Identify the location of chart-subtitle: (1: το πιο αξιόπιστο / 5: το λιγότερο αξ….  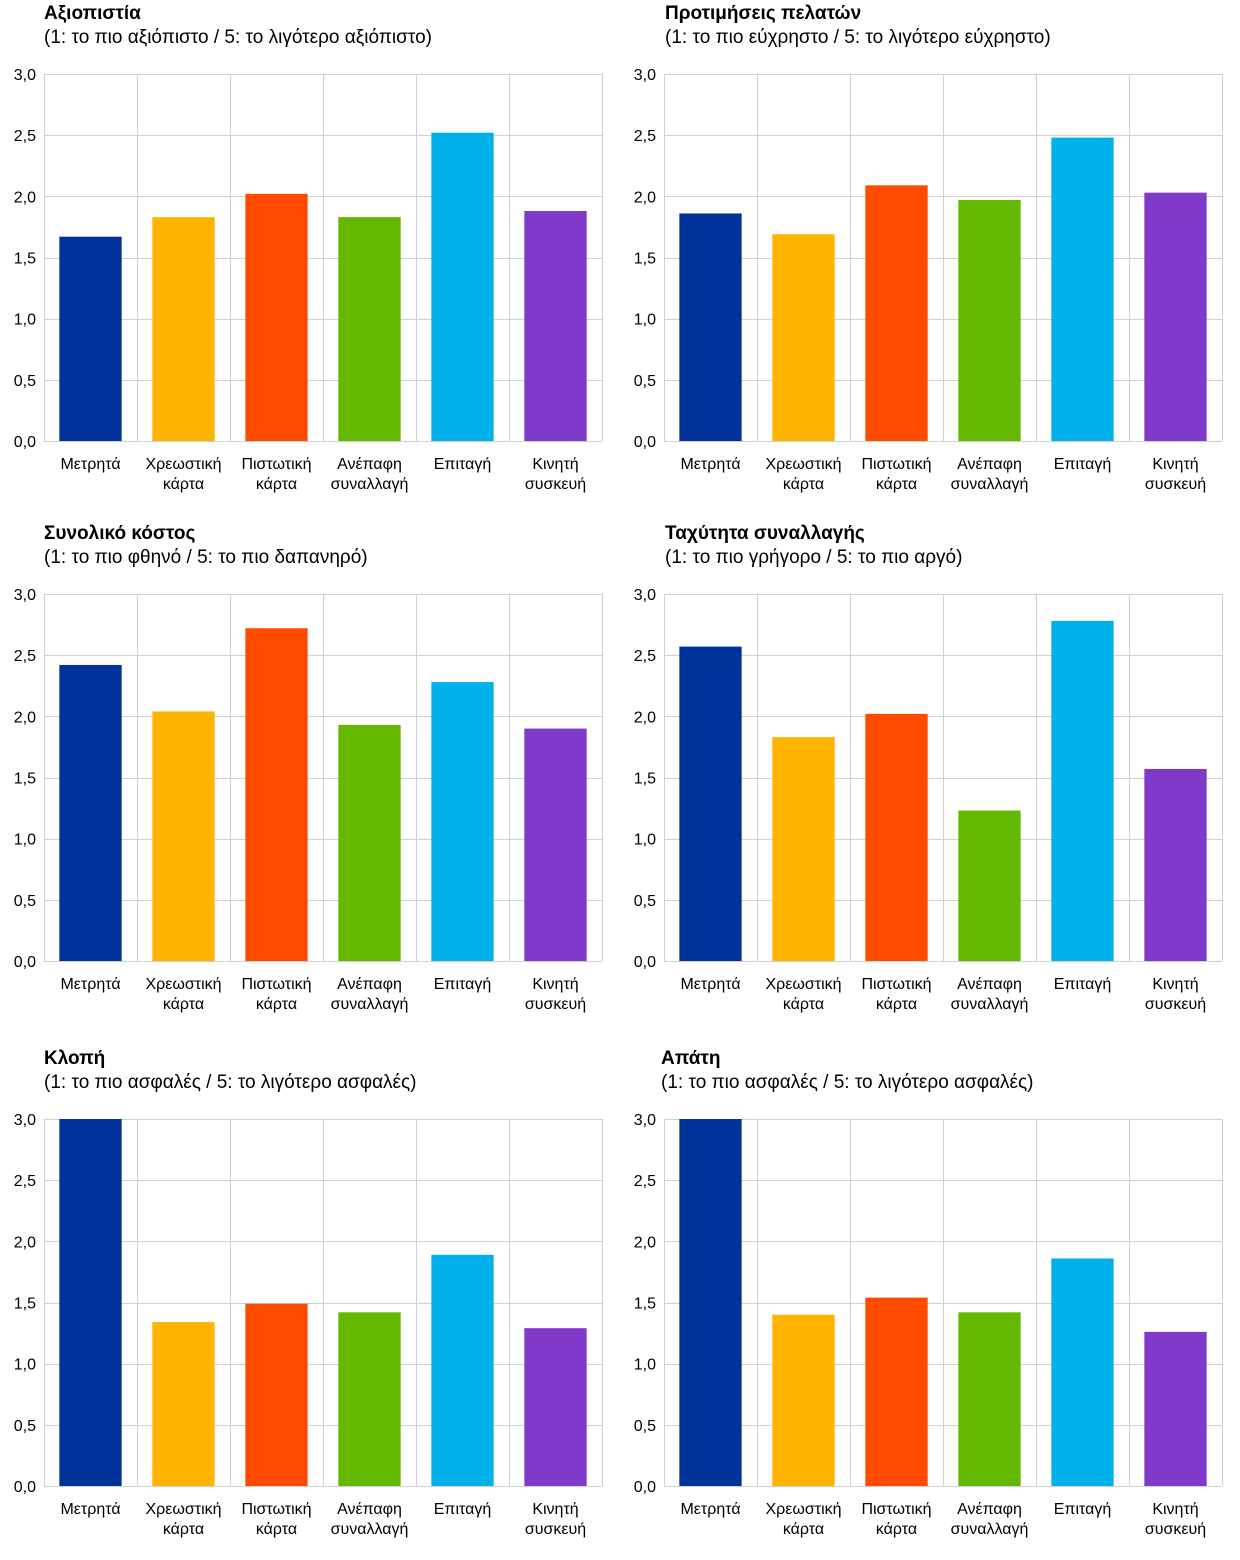
(238, 37).